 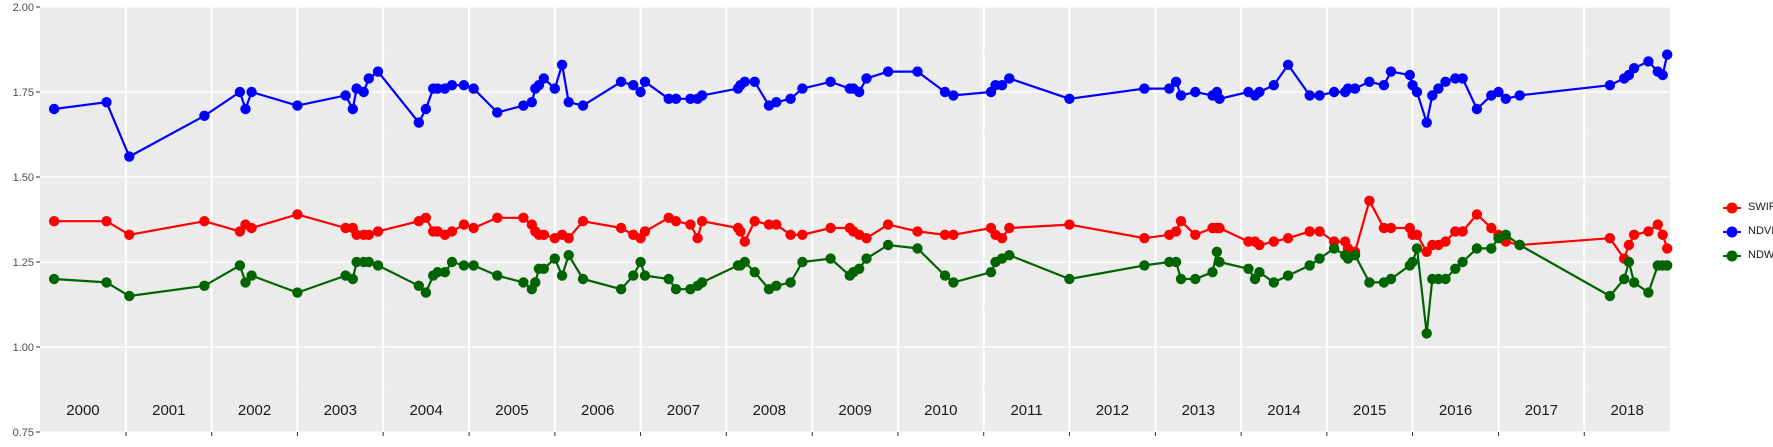 I want to click on legend-label-ndwi: NDWI, so click(x=1760, y=255).